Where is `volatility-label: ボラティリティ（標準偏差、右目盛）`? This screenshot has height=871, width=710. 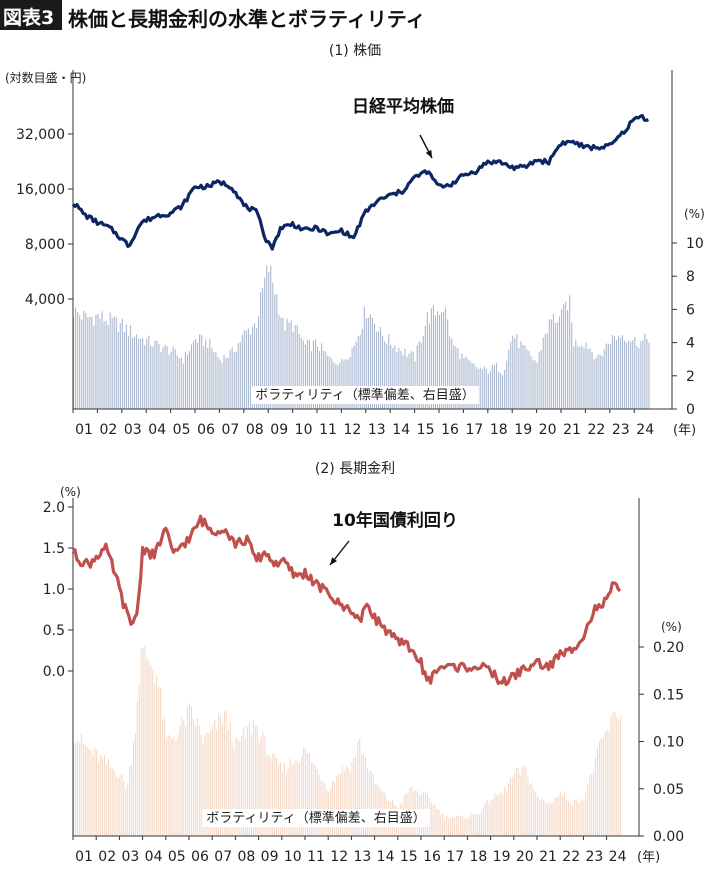 volatility-label: ボラティリティ（標準偏差、右目盛） is located at coordinates (364, 395).